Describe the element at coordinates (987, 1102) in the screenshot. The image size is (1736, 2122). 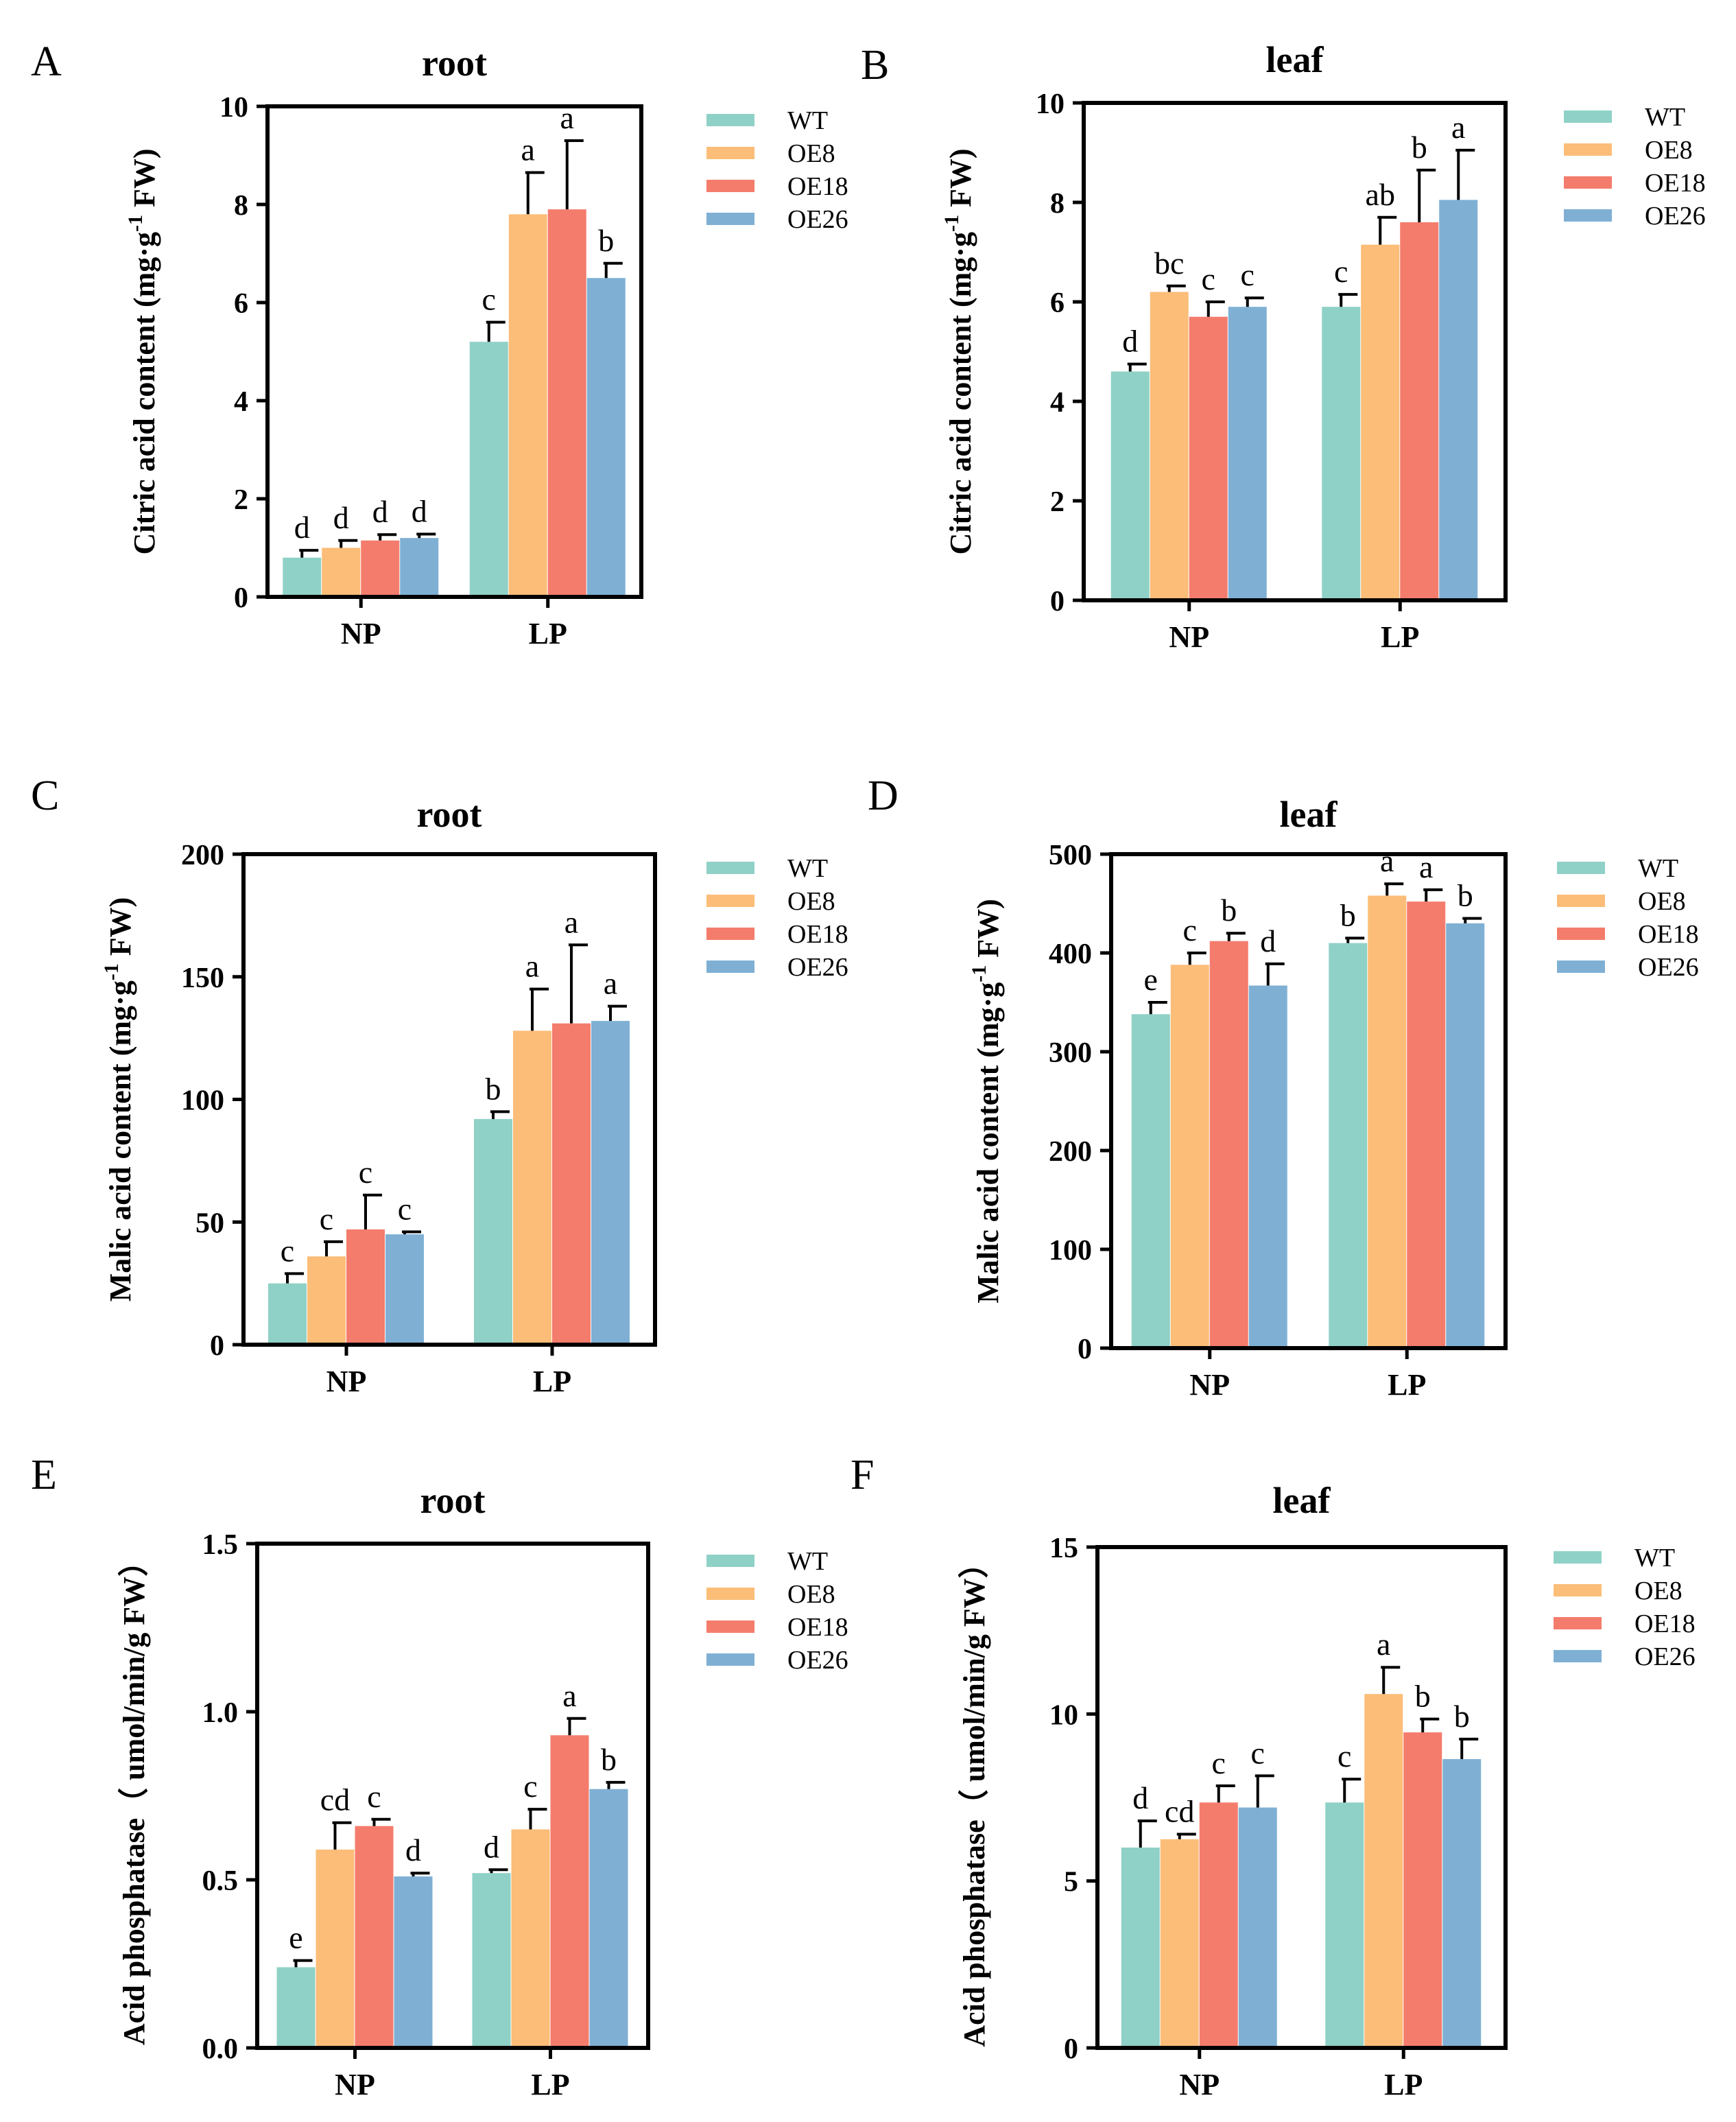
I see `y-axis-label: Malic acid content (mg·g-1 FW)` at that location.